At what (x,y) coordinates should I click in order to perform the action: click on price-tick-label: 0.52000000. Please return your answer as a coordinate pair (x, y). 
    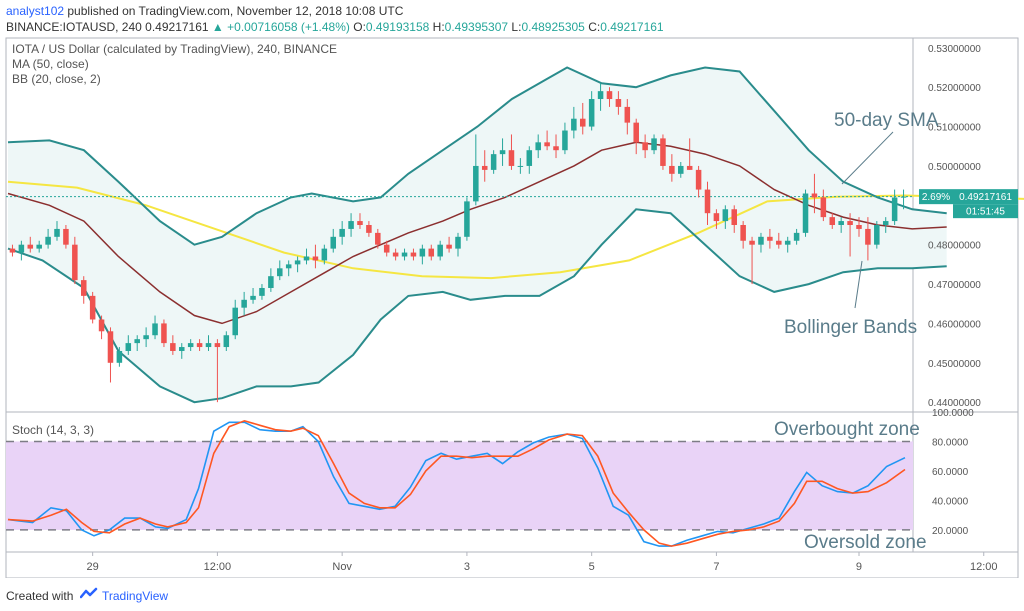
    Looking at the image, I should click on (954, 88).